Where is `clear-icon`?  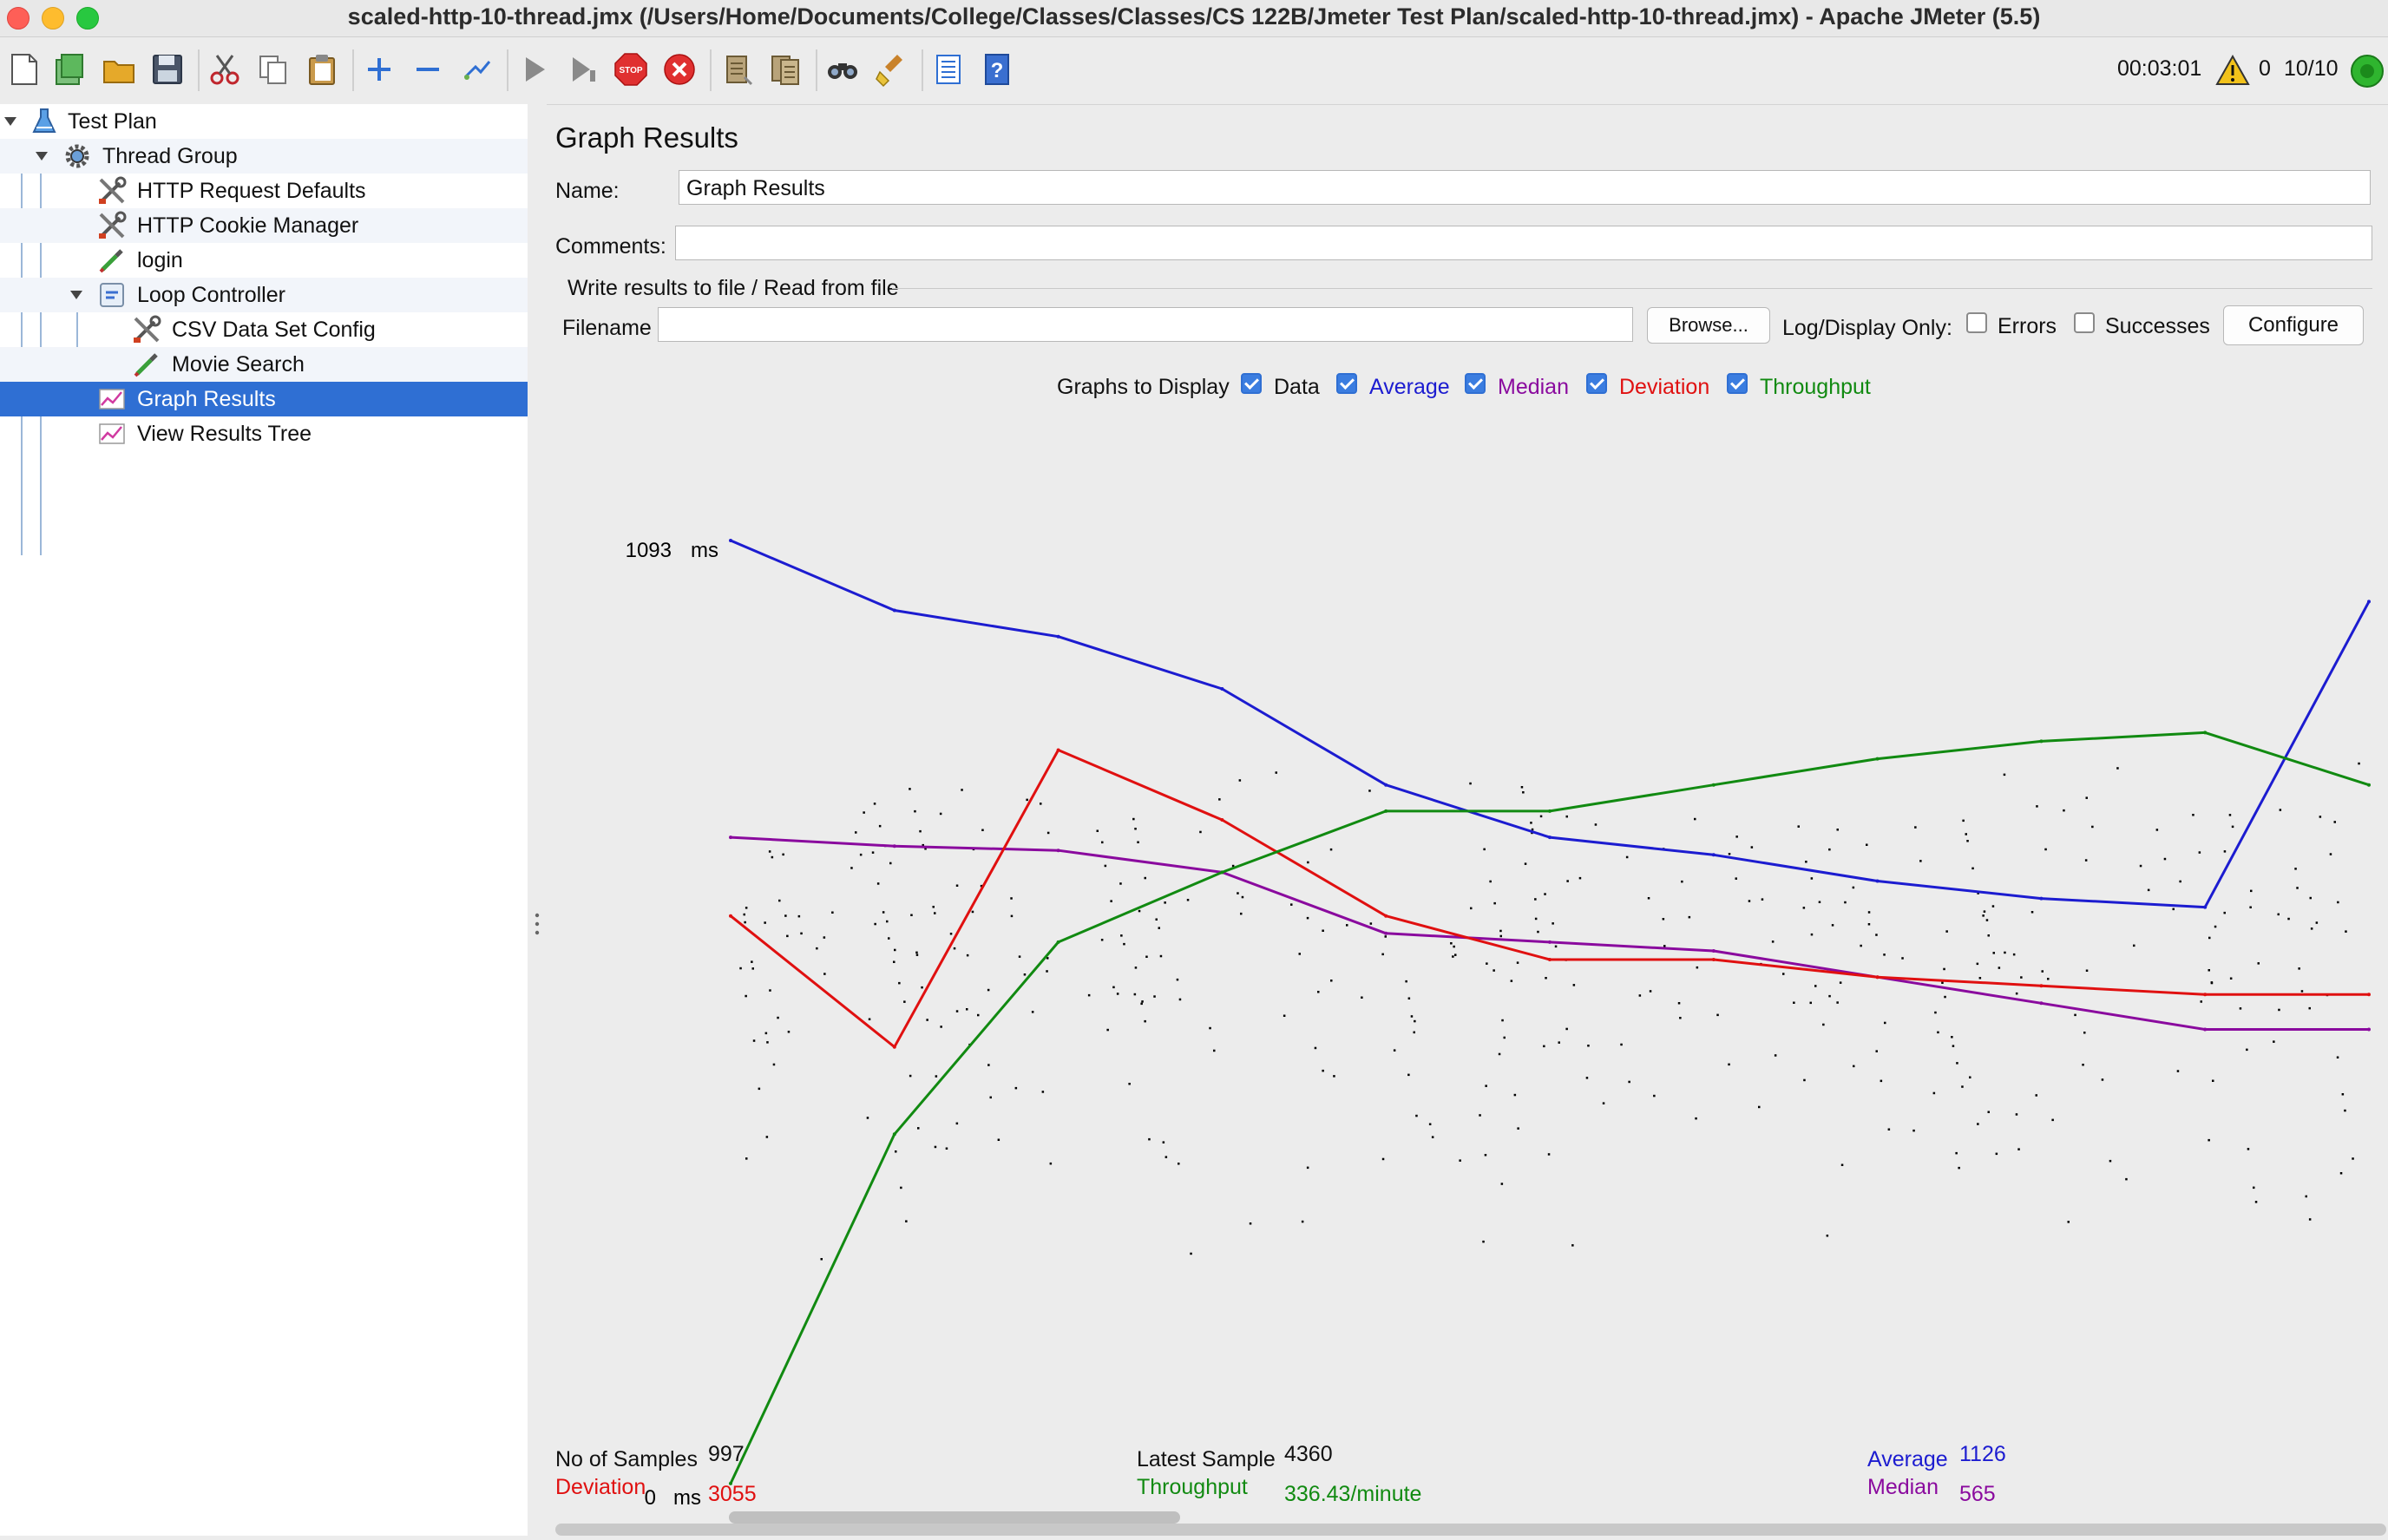
clear-icon is located at coordinates (737, 69).